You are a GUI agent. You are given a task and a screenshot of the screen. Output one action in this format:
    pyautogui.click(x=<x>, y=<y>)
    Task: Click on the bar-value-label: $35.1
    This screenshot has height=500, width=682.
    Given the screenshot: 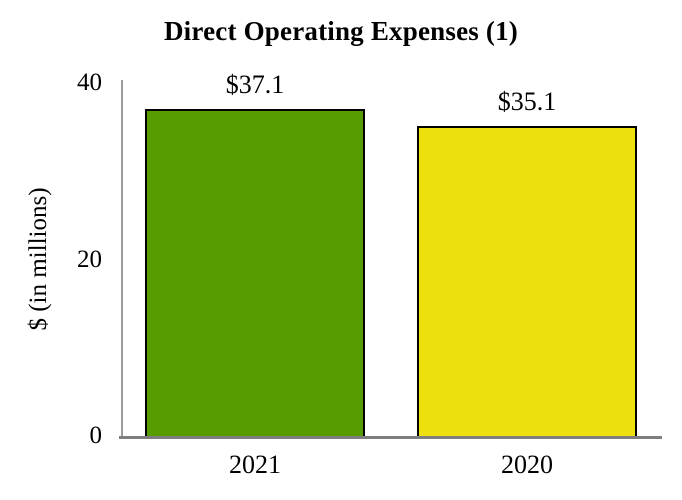 What is the action you would take?
    pyautogui.click(x=527, y=101)
    